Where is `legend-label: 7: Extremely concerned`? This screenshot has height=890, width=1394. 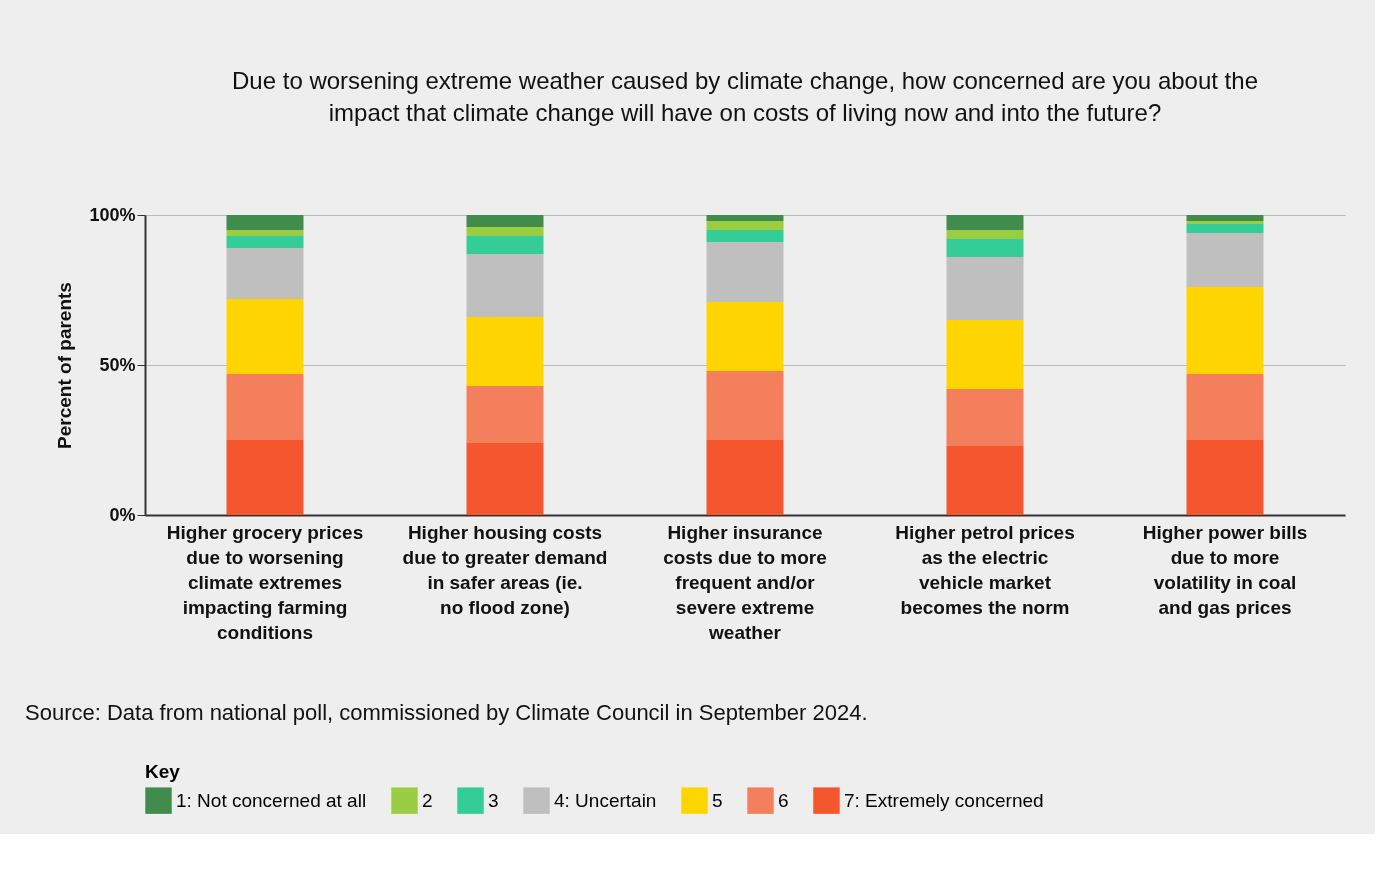
legend-label: 7: Extremely concerned is located at coordinates (944, 800).